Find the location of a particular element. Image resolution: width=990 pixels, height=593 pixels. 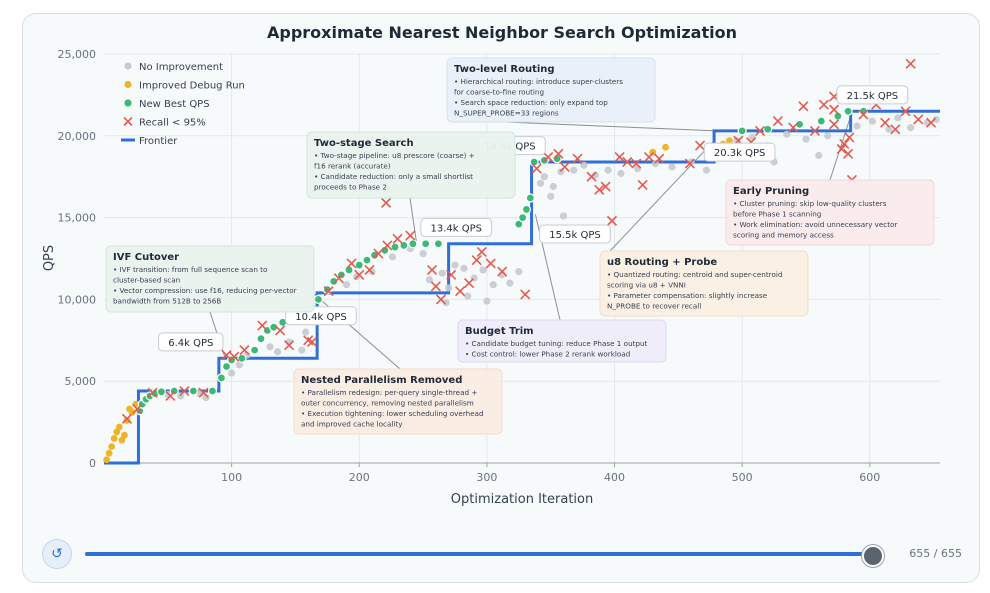

annotation-connector is located at coordinates (662, 196).